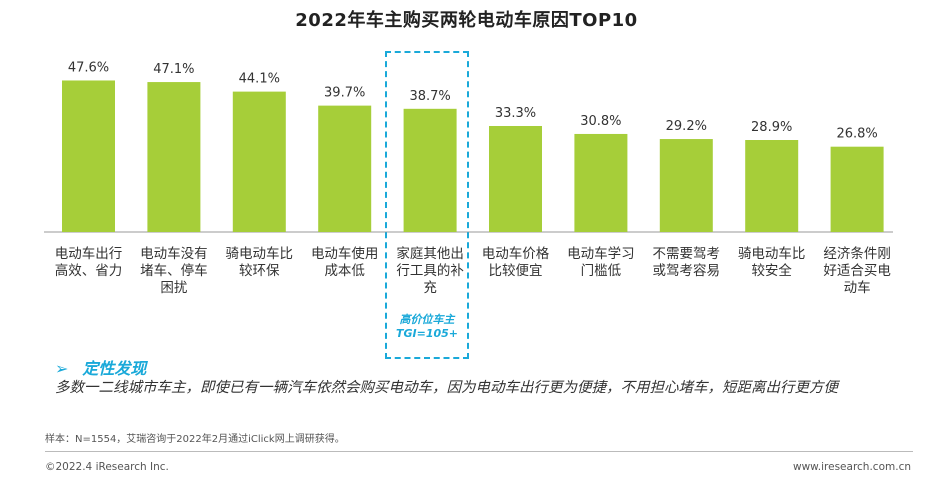  What do you see at coordinates (88, 262) in the screenshot?
I see `category-label: 电动车出行高效、省力` at bounding box center [88, 262].